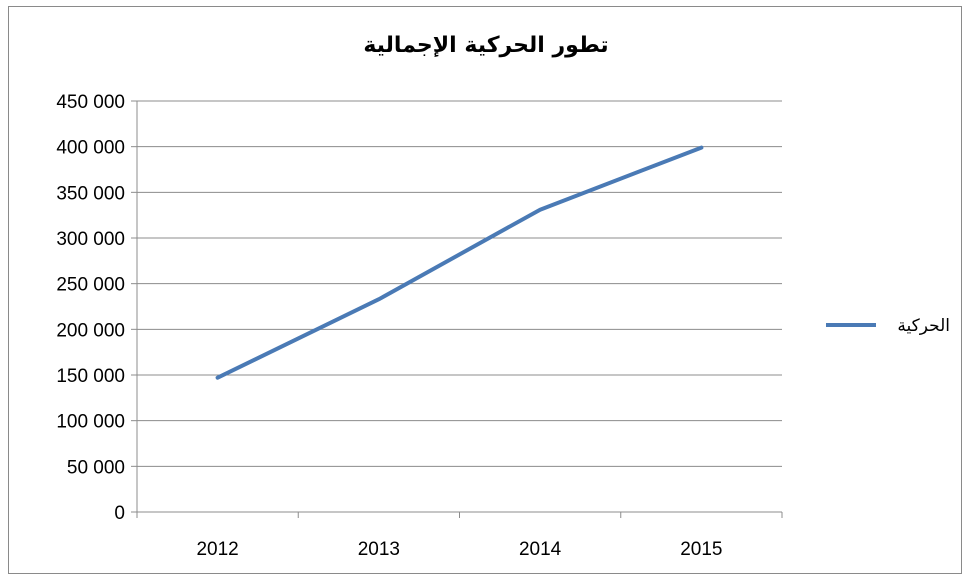 The height and width of the screenshot is (581, 972). Describe the element at coordinates (485, 45) in the screenshot. I see `chart-title: تطور الحركية الإجمالية` at that location.